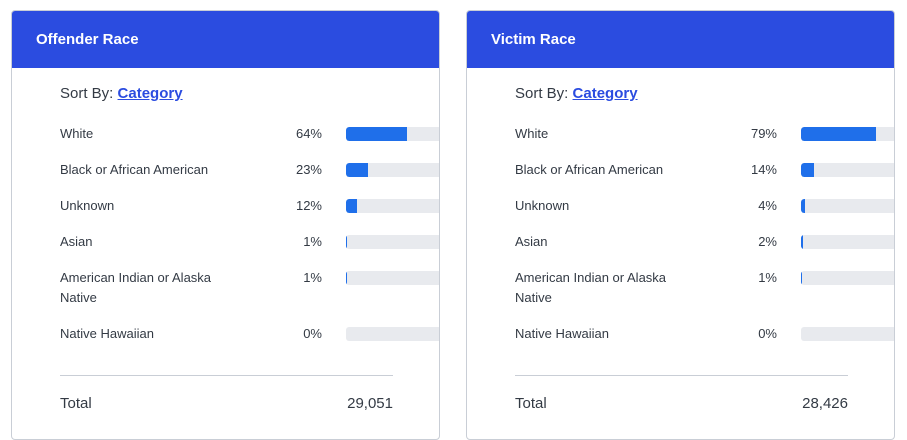 Image resolution: width=907 pixels, height=440 pixels. I want to click on race-percent: 23%, so click(308, 169).